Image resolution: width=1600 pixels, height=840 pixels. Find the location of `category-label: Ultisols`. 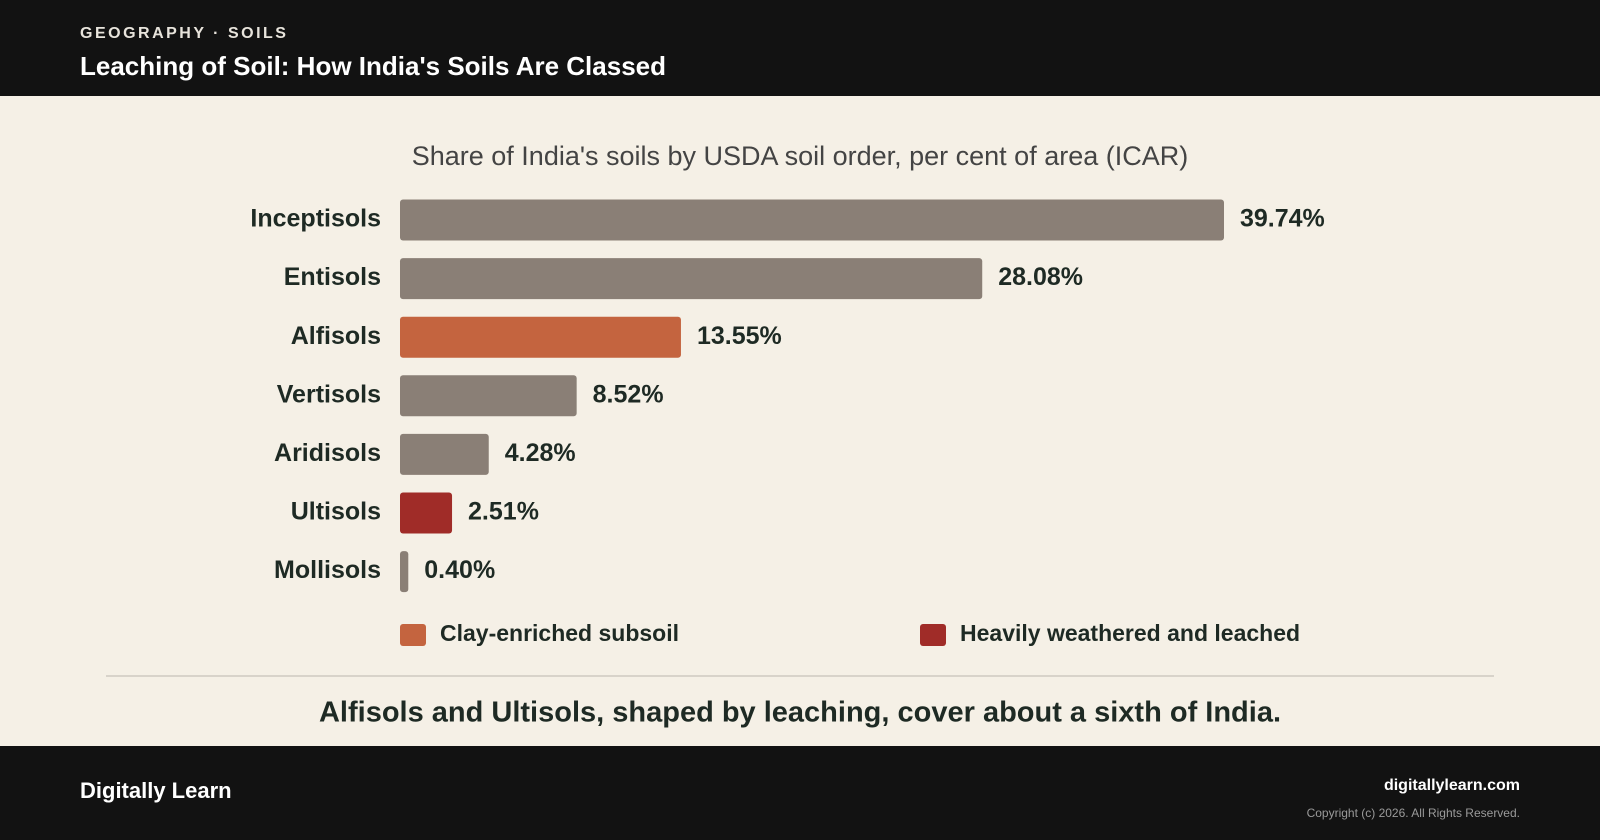

category-label: Ultisols is located at coordinates (336, 512).